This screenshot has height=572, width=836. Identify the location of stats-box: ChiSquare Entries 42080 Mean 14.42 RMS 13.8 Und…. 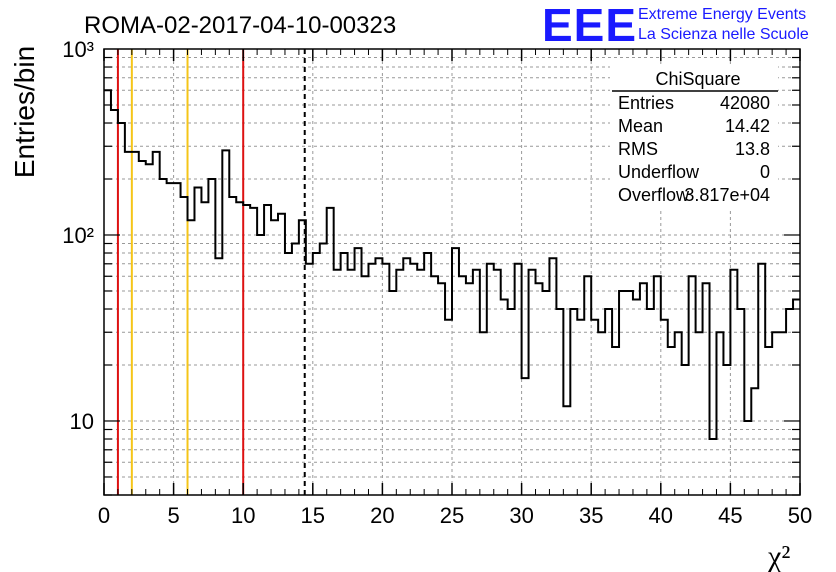
(694, 138).